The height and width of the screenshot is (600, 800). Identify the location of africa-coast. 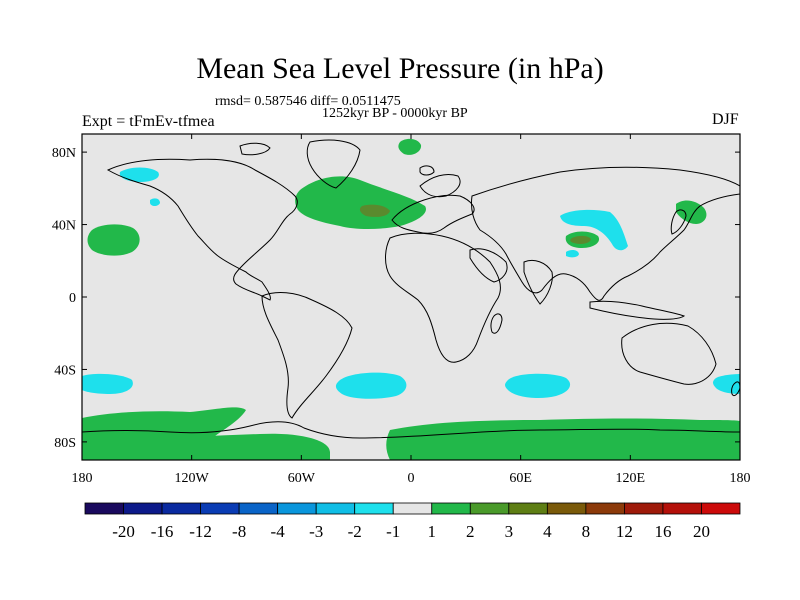
(443, 297).